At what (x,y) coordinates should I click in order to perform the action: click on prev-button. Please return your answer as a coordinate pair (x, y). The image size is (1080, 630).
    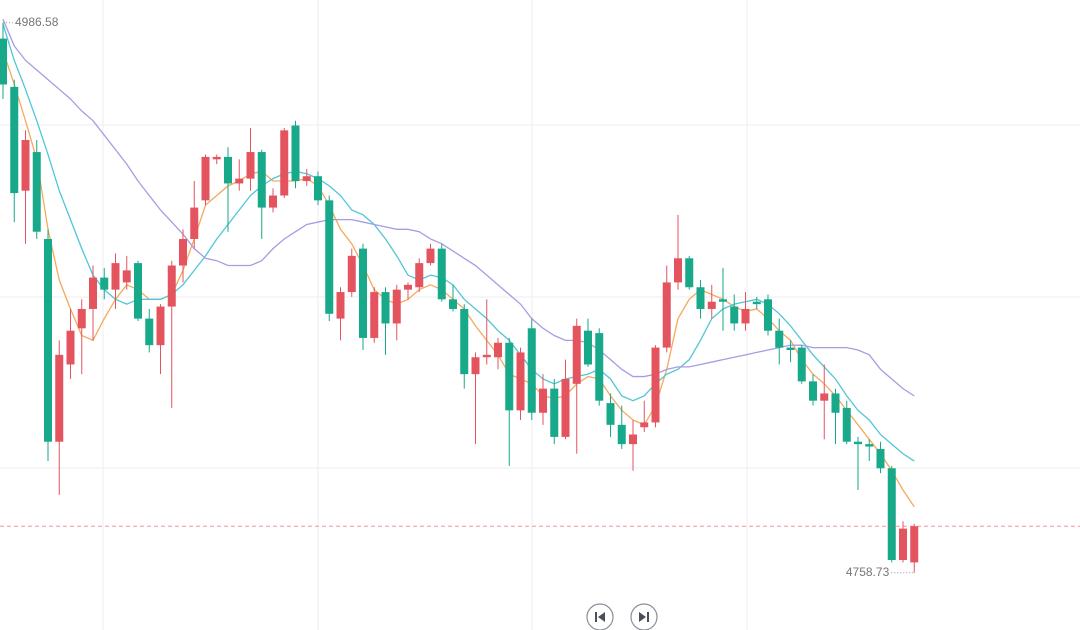
    Looking at the image, I should click on (600, 616).